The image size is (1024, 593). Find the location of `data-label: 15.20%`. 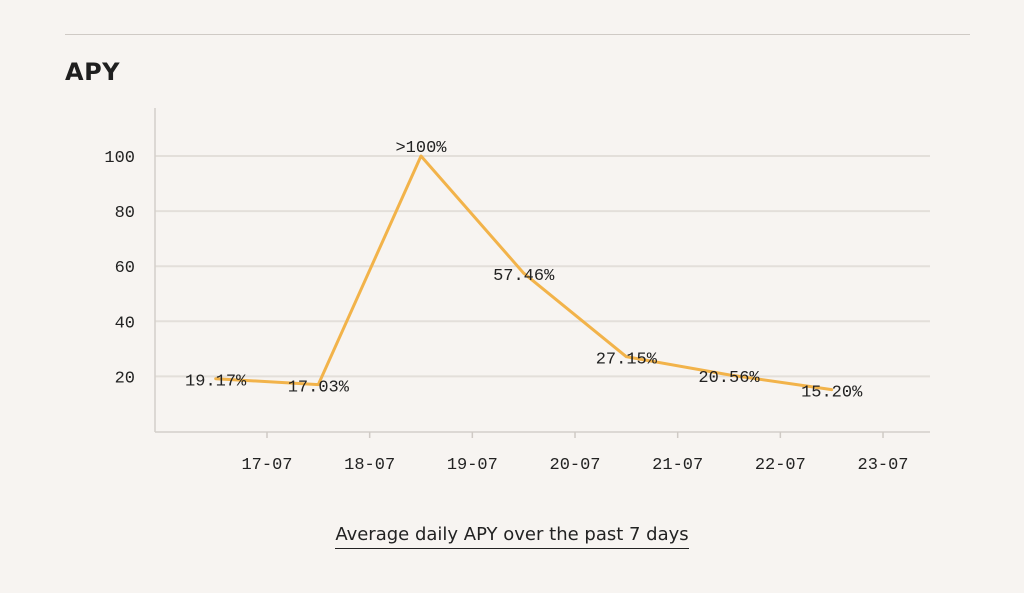

data-label: 15.20% is located at coordinates (832, 393).